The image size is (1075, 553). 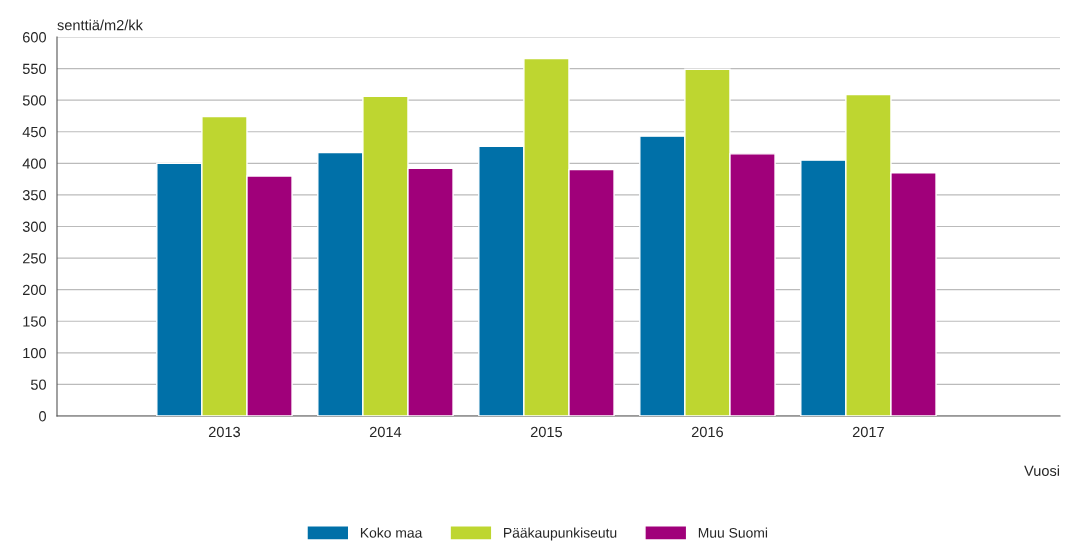 What do you see at coordinates (34, 100) in the screenshot?
I see `y-tick-label: 500` at bounding box center [34, 100].